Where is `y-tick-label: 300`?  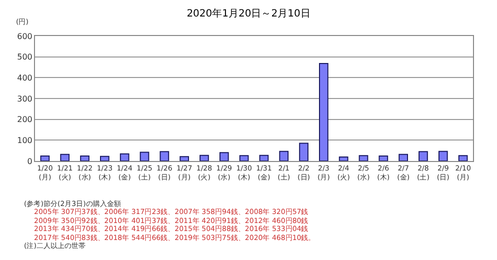
y-tick-label: 300 is located at coordinates (24, 99).